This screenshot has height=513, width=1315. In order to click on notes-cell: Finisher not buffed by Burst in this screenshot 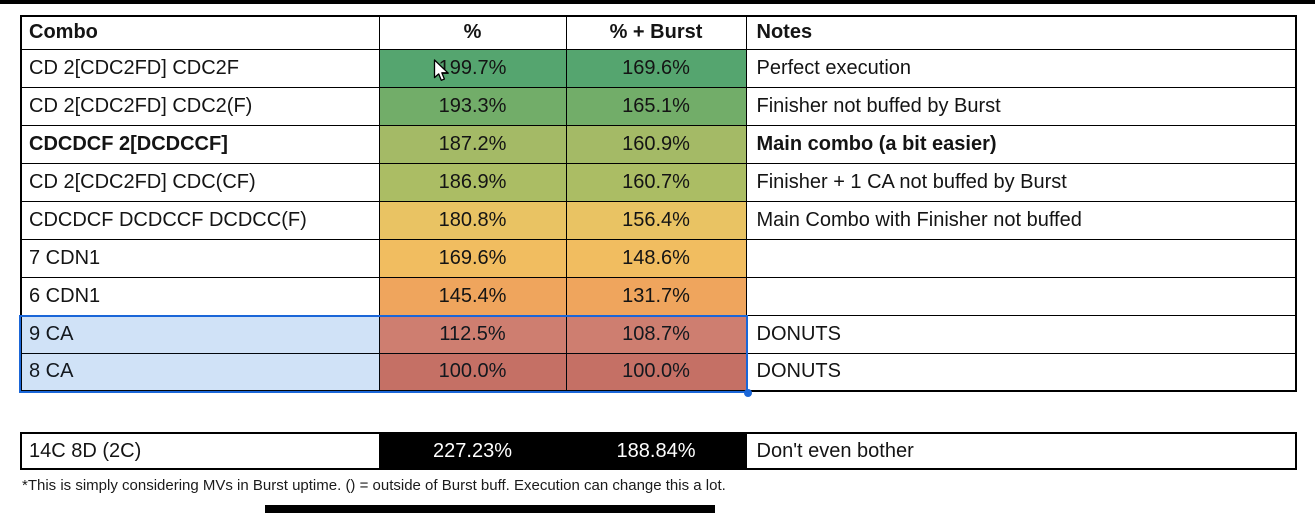, I will do `click(1021, 106)`.